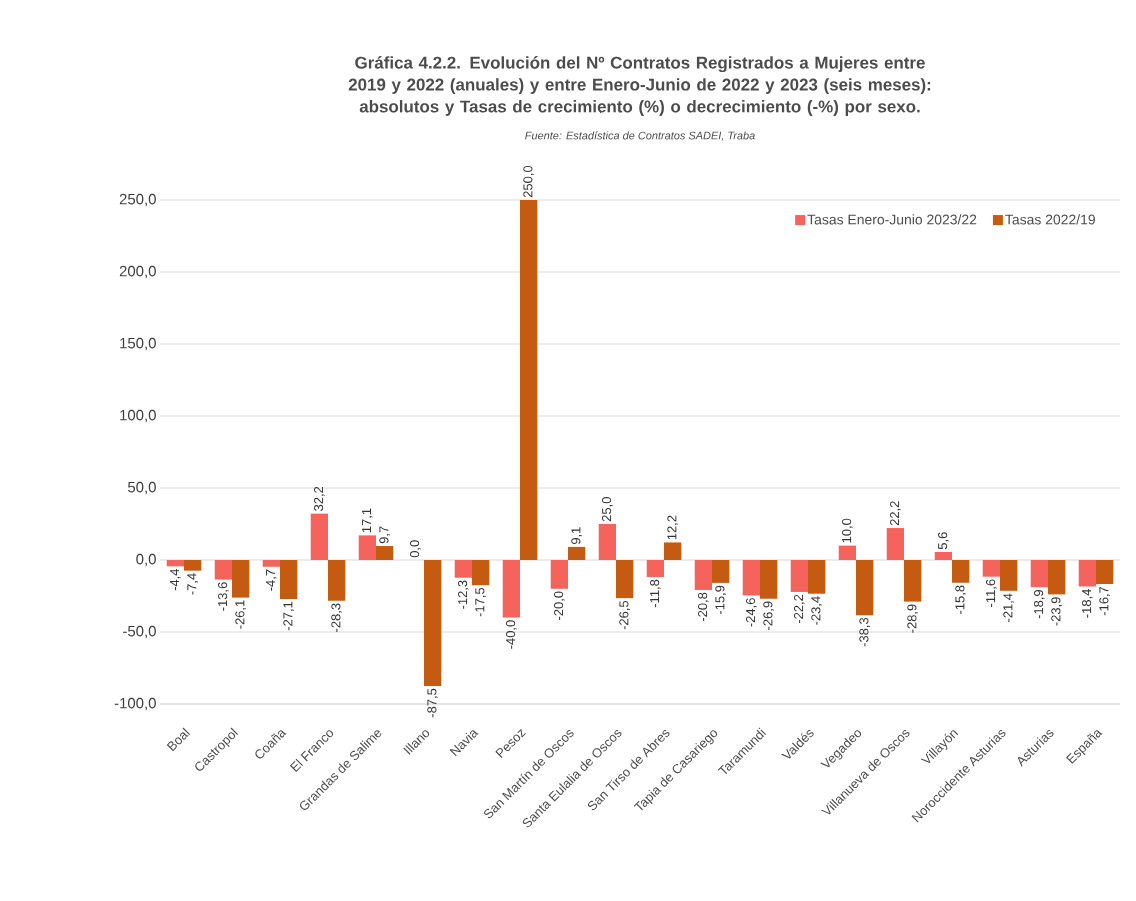  I want to click on data-label: 22,2, so click(895, 513).